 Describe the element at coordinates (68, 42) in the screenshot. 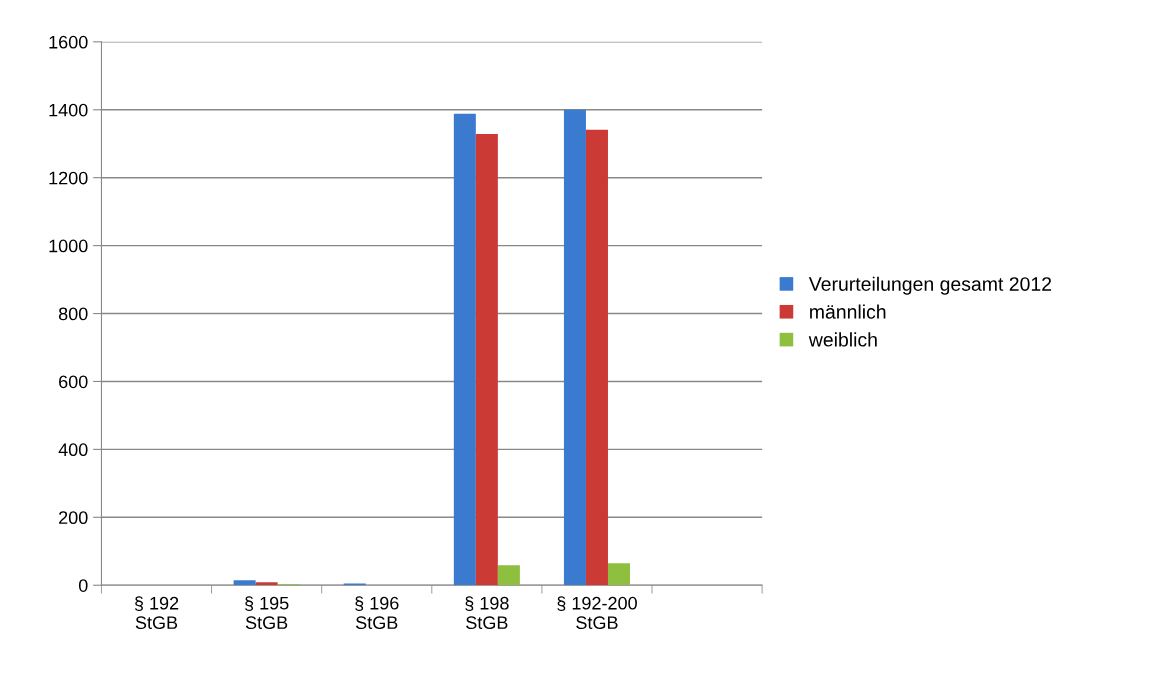

I see `y-tick-label: 1600` at that location.